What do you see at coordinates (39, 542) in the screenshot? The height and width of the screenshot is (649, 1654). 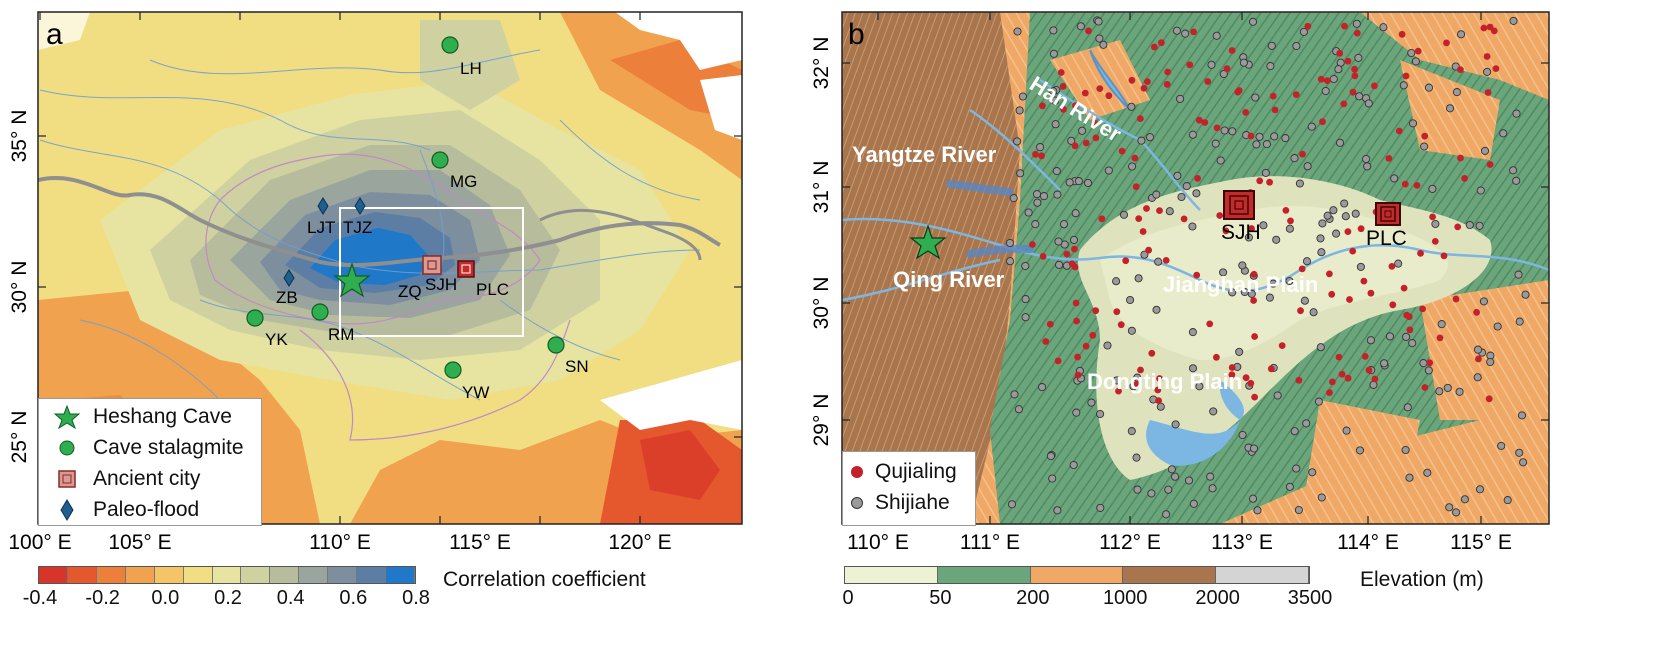 I see `lon-label-100: 100° E` at bounding box center [39, 542].